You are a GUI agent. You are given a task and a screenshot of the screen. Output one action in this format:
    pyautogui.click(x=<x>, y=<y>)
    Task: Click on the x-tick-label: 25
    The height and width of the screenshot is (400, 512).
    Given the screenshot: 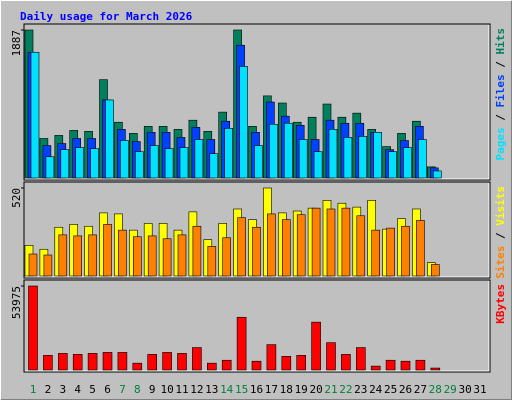 What is the action you would take?
    pyautogui.click(x=390, y=389)
    